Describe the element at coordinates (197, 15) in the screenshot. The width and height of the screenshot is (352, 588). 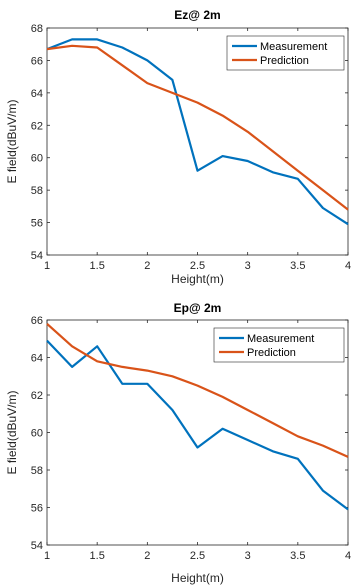
I see `chart-title: Ez@ 2m` at that location.